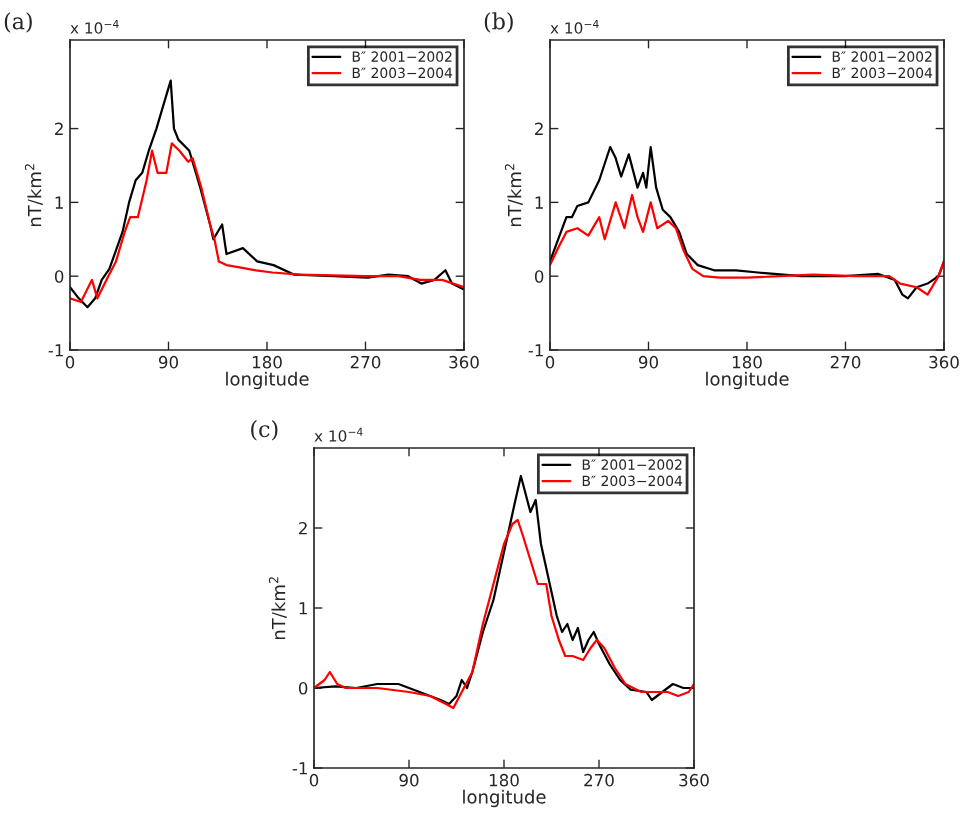  I want to click on chart-title: (b), so click(498, 22).